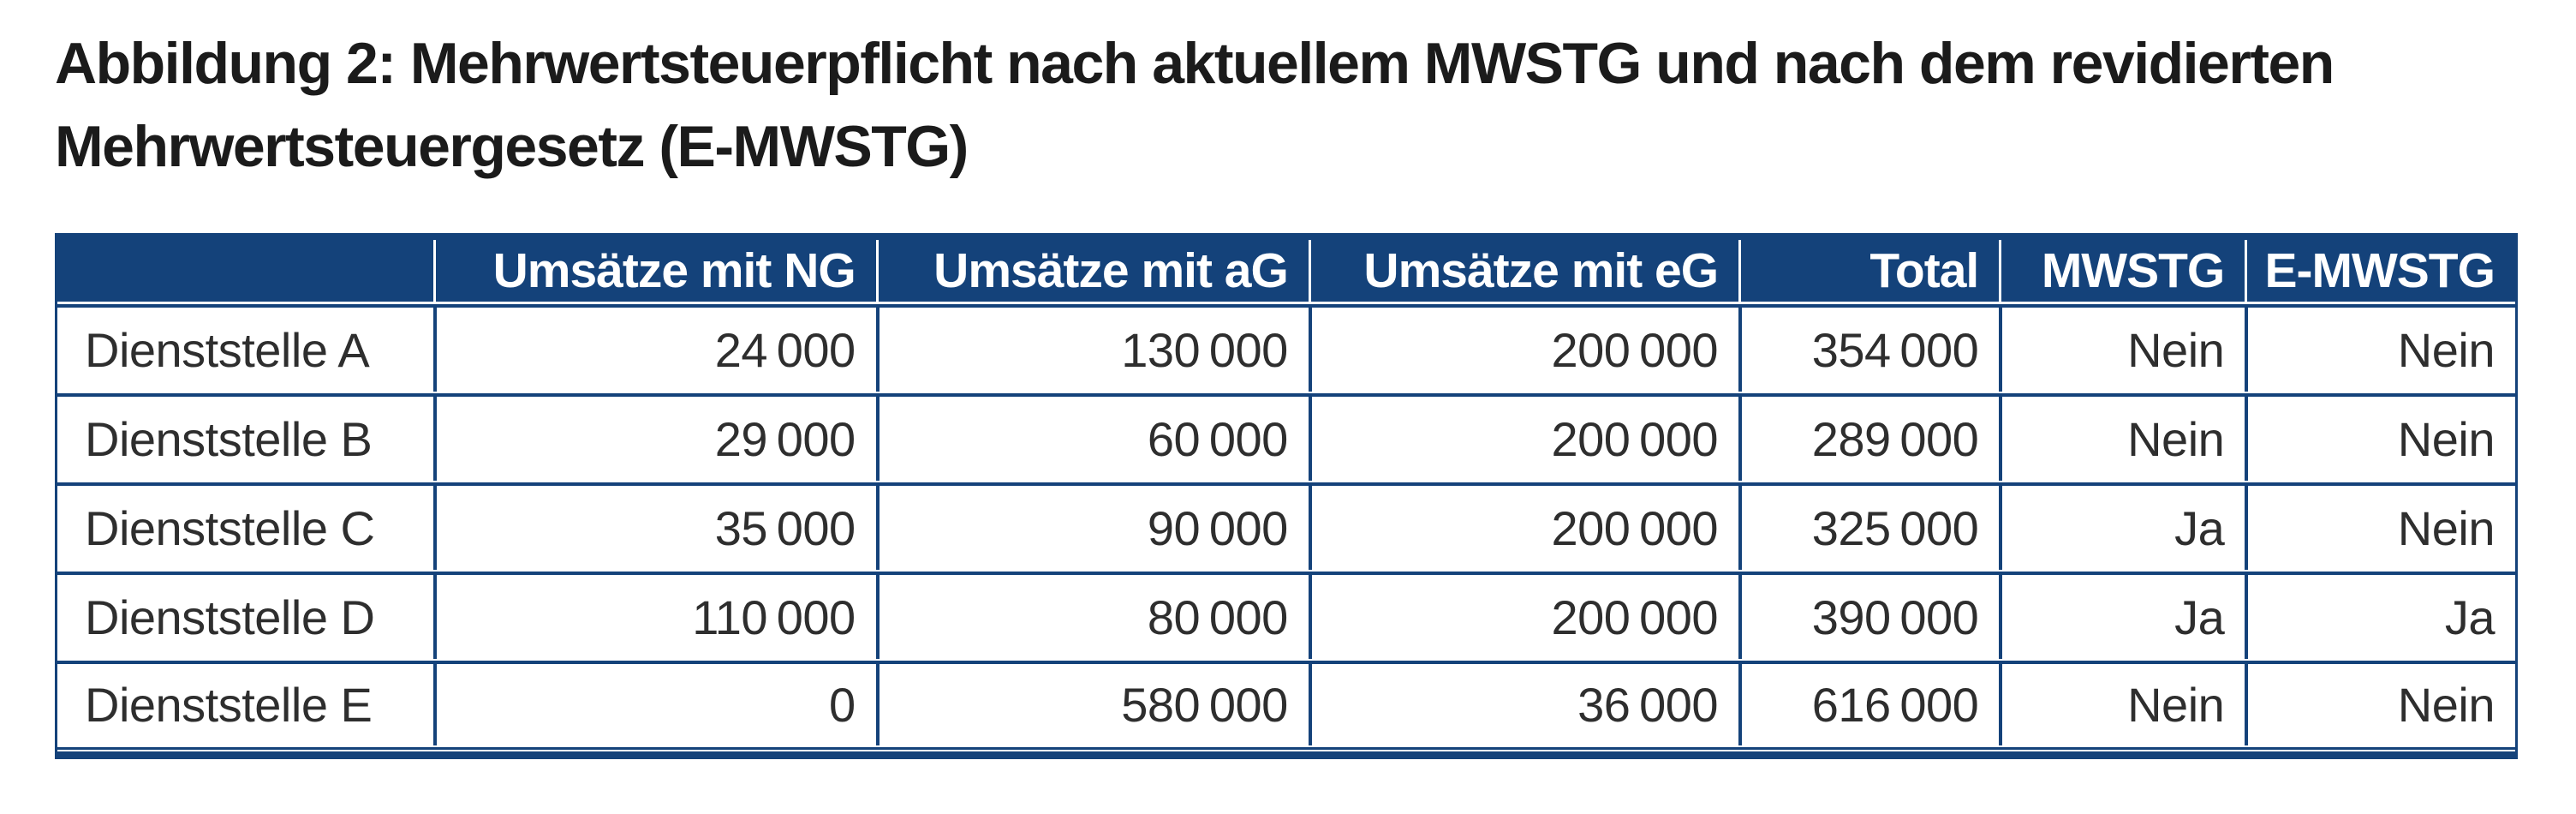 The height and width of the screenshot is (814, 2576). I want to click on cell-total: 616 000, so click(1869, 704).